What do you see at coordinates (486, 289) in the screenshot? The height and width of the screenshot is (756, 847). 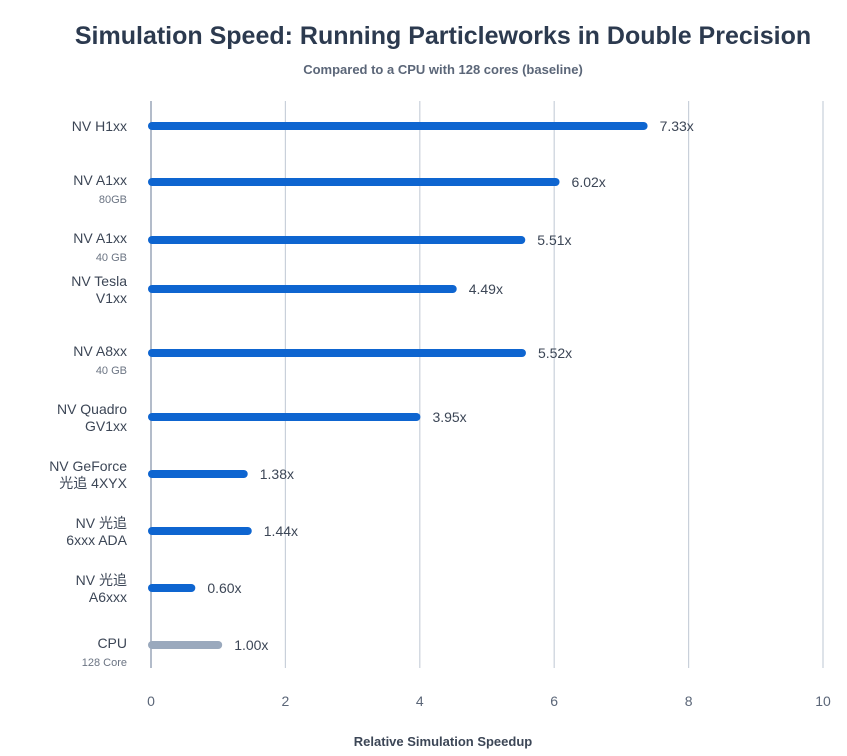 I see `value-label-3: 4.49x` at bounding box center [486, 289].